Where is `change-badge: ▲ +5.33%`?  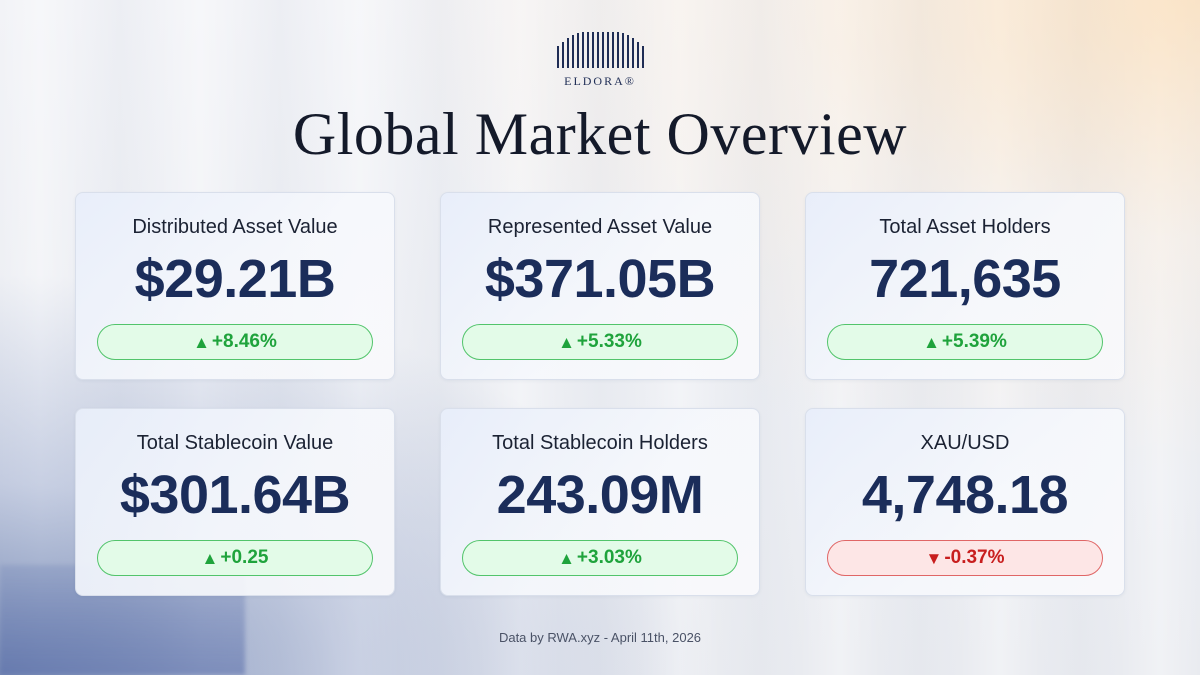 change-badge: ▲ +5.33% is located at coordinates (600, 342).